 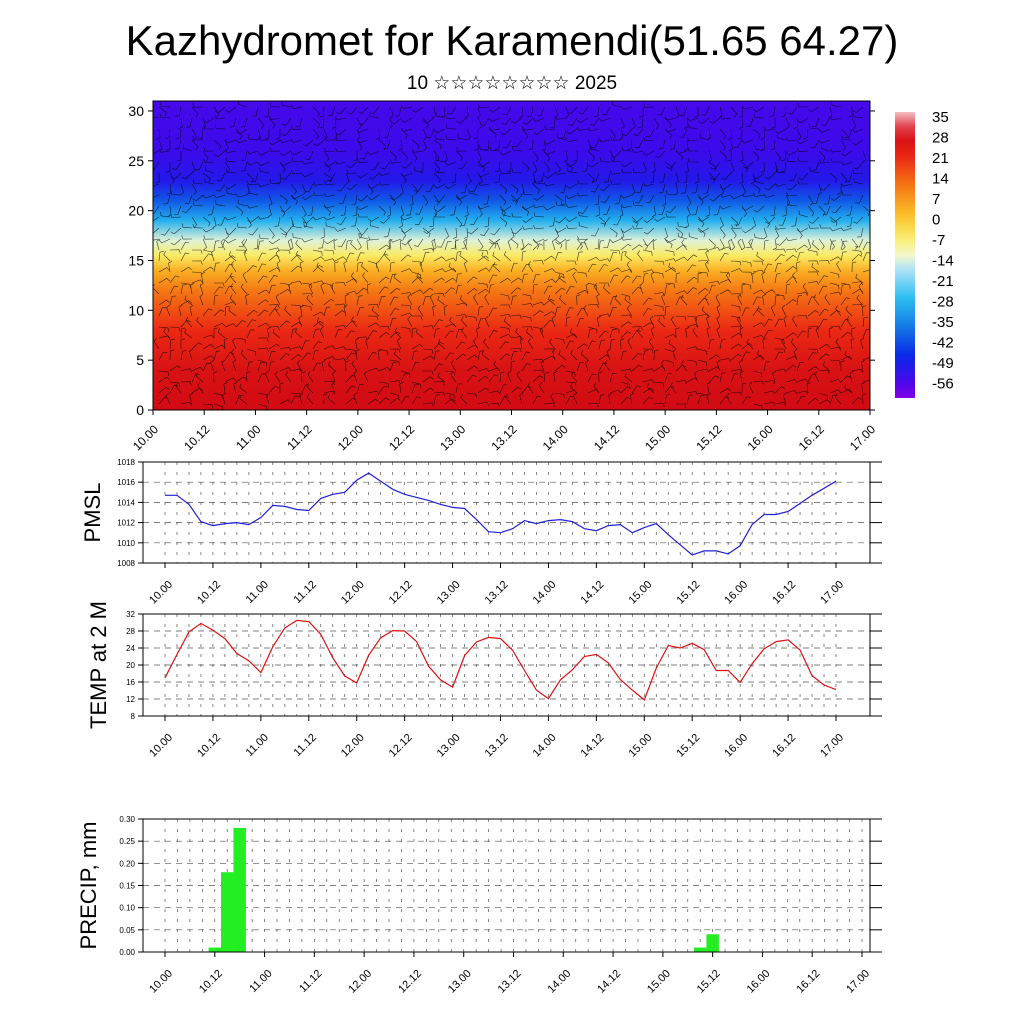 What do you see at coordinates (299, 437) in the screenshot?
I see `heatmap-xtick-label: 11.12` at bounding box center [299, 437].